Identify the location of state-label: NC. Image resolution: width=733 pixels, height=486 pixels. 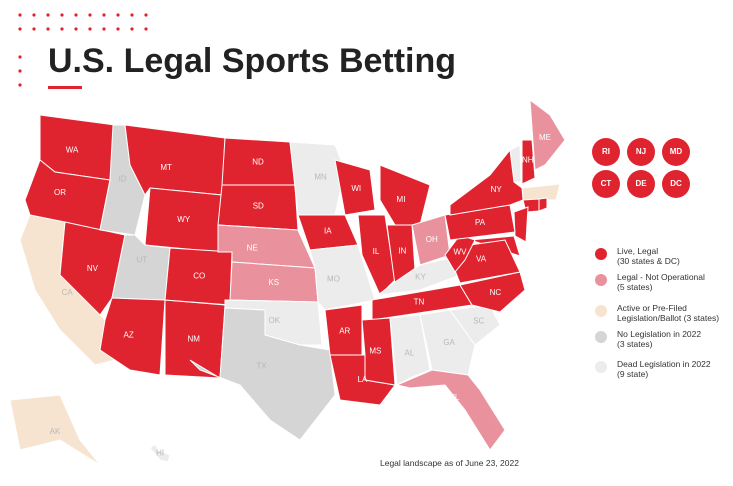
(496, 292).